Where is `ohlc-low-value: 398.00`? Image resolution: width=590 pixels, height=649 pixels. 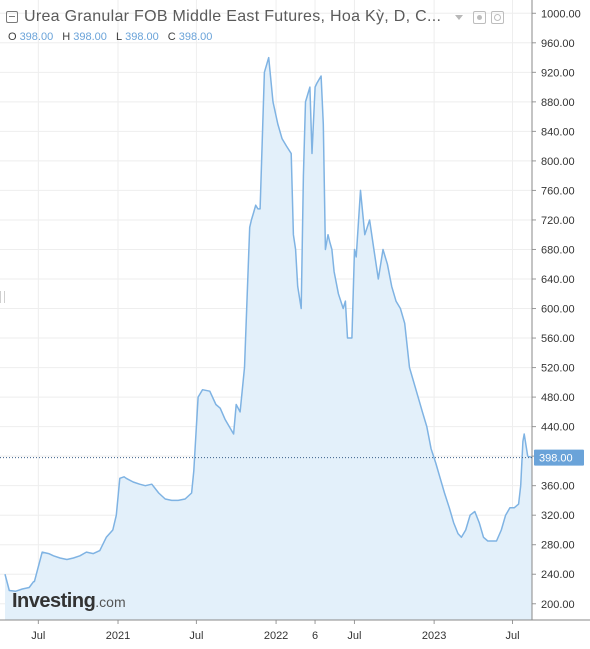
ohlc-low-value: 398.00 is located at coordinates (142, 37).